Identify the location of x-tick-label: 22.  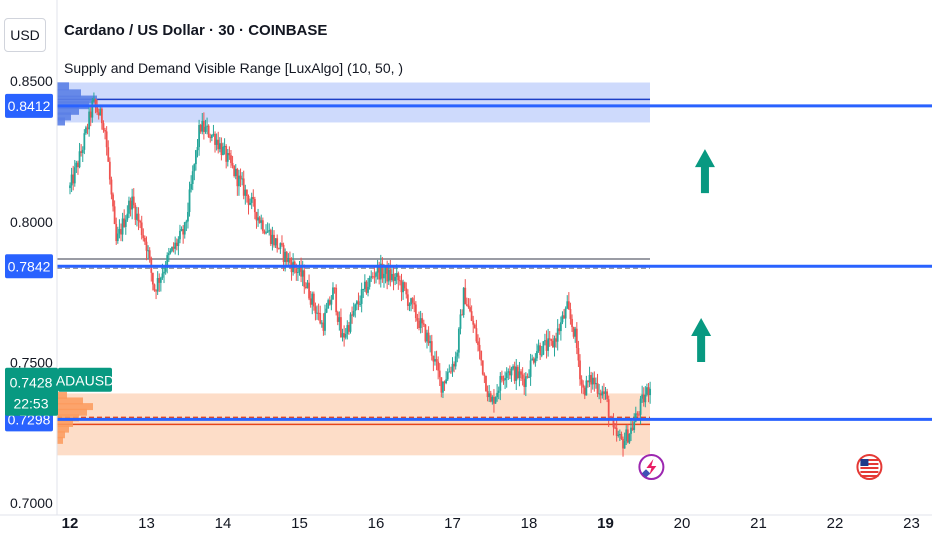
(835, 523).